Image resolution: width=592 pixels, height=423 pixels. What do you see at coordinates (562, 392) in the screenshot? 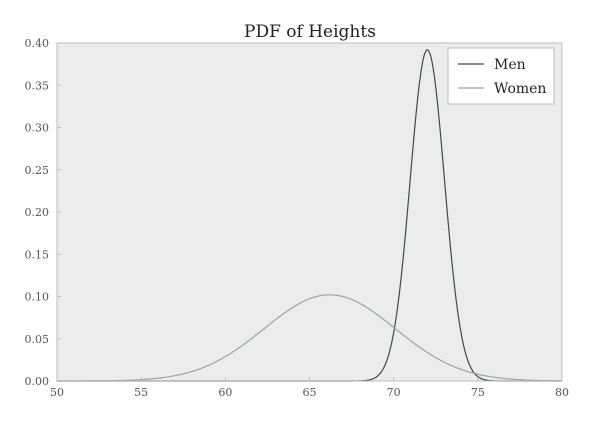
I see `x-tick-label: 80` at bounding box center [562, 392].